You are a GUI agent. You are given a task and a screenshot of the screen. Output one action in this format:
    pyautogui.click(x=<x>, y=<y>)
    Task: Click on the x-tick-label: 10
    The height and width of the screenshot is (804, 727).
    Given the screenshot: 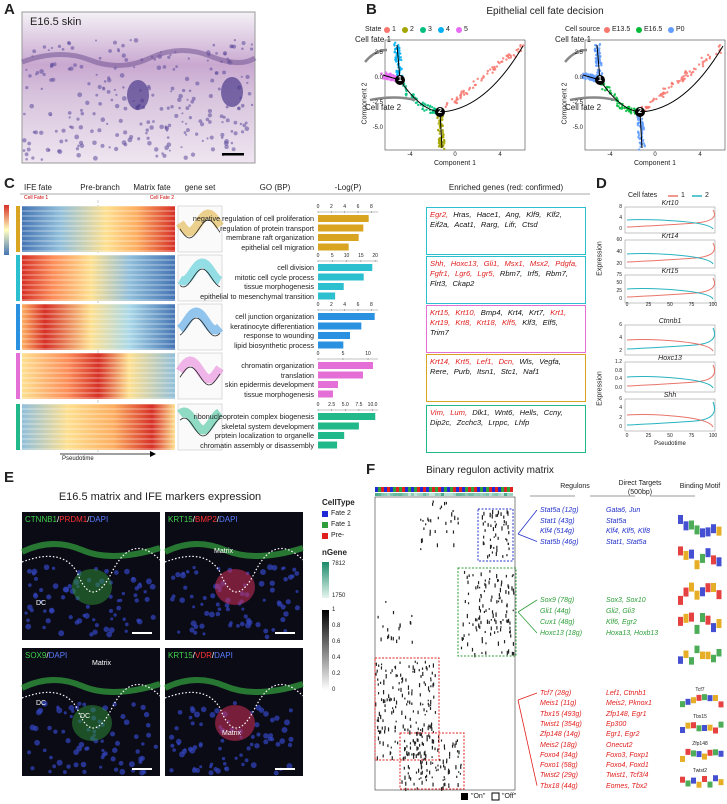 What is the action you would take?
    pyautogui.click(x=346, y=256)
    